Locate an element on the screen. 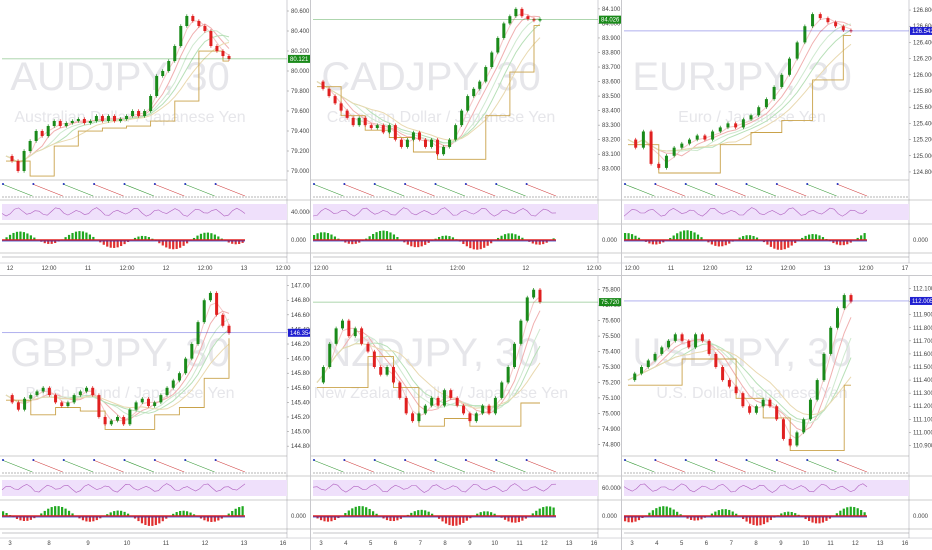  y-tick-label: 80.000 is located at coordinates (300, 72).